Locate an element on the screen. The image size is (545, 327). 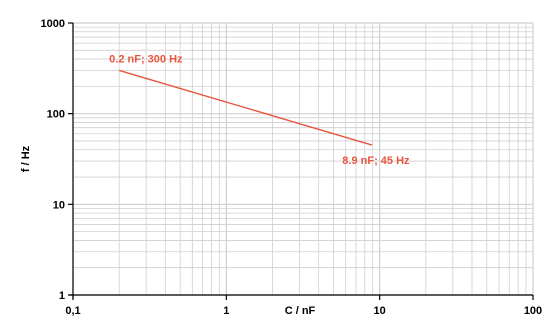
y-tick-label: 1000 is located at coordinates (53, 24).